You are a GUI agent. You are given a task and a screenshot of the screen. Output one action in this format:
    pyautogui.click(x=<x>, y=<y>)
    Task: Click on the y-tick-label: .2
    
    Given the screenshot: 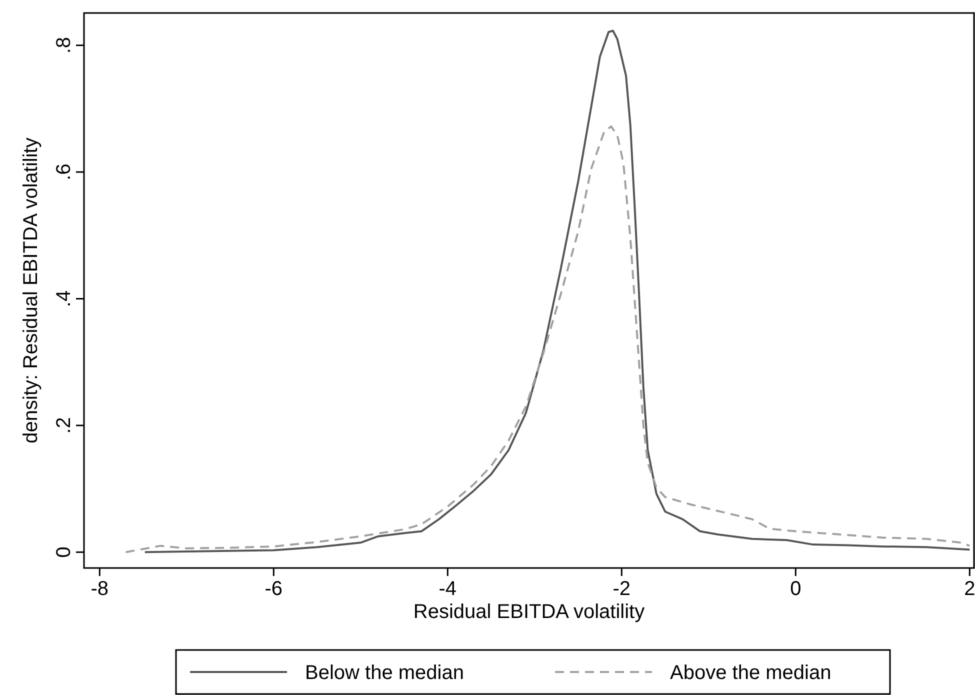 What is the action you would take?
    pyautogui.click(x=64, y=425)
    